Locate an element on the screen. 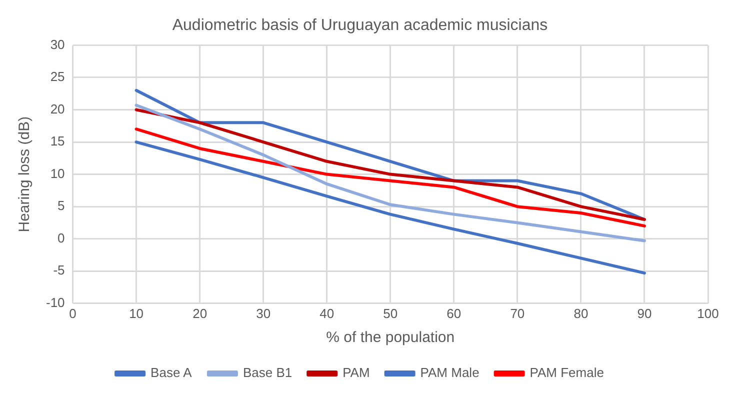 This screenshot has width=732, height=398. legend-label: Base A is located at coordinates (171, 372).